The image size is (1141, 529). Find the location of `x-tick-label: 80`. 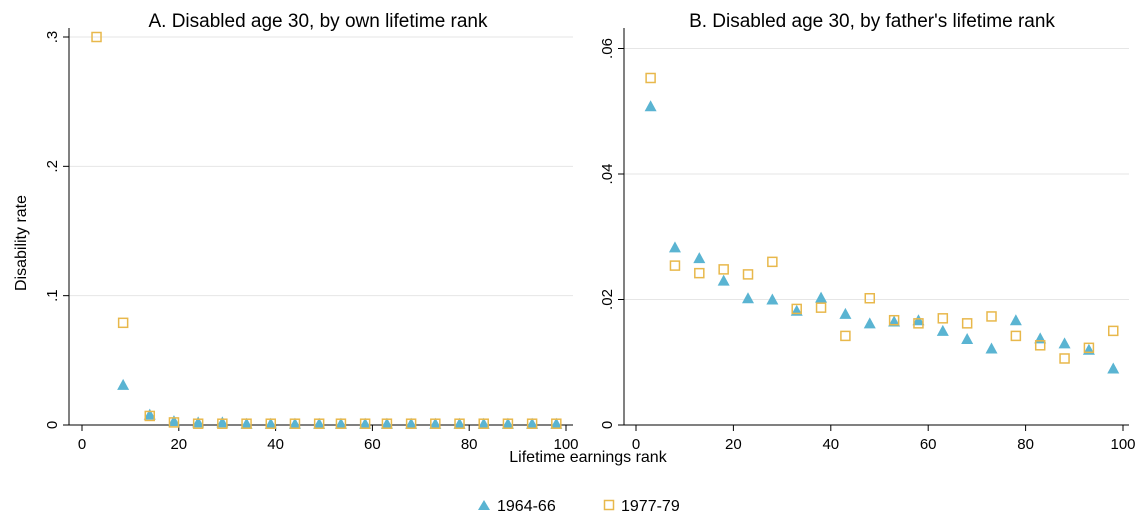

x-tick-label: 80 is located at coordinates (1025, 444).